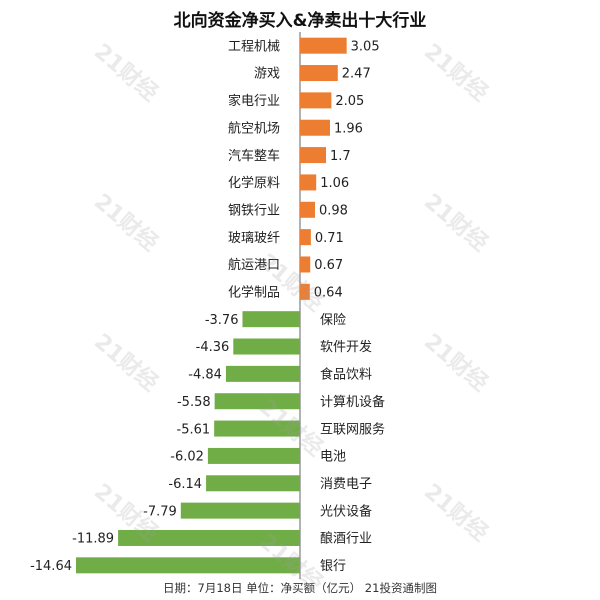  What do you see at coordinates (346, 375) in the screenshot?
I see `category-label: 食品饮料` at bounding box center [346, 375].